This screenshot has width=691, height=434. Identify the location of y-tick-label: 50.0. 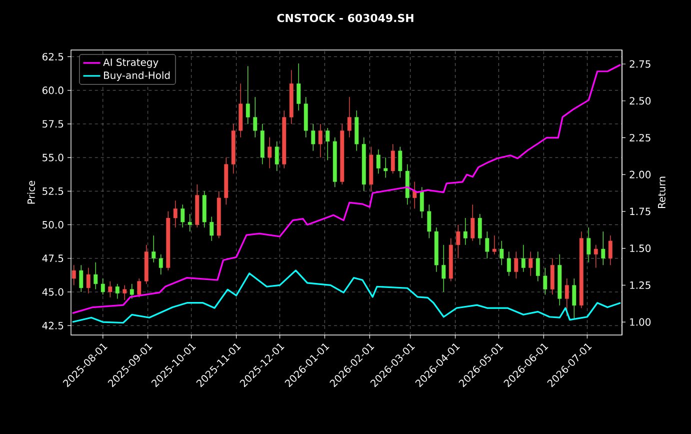
(53, 224).